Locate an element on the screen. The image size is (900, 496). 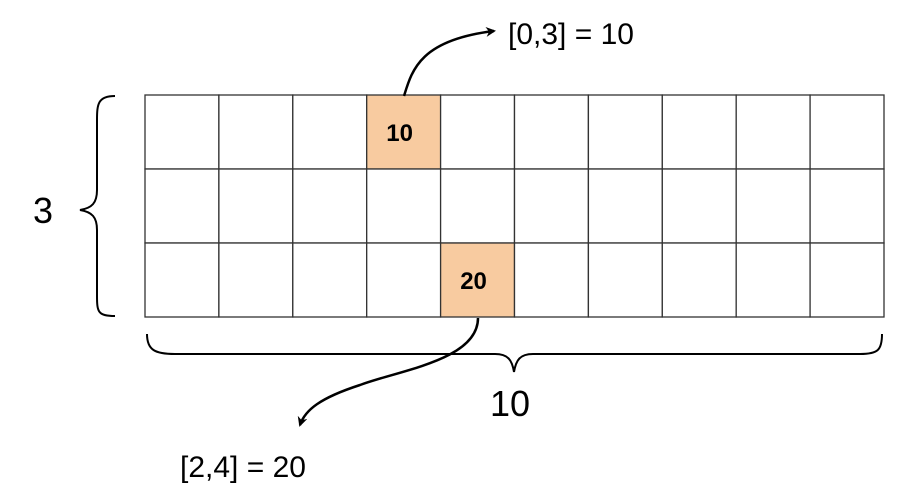
row-count-brace is located at coordinates (97, 206).